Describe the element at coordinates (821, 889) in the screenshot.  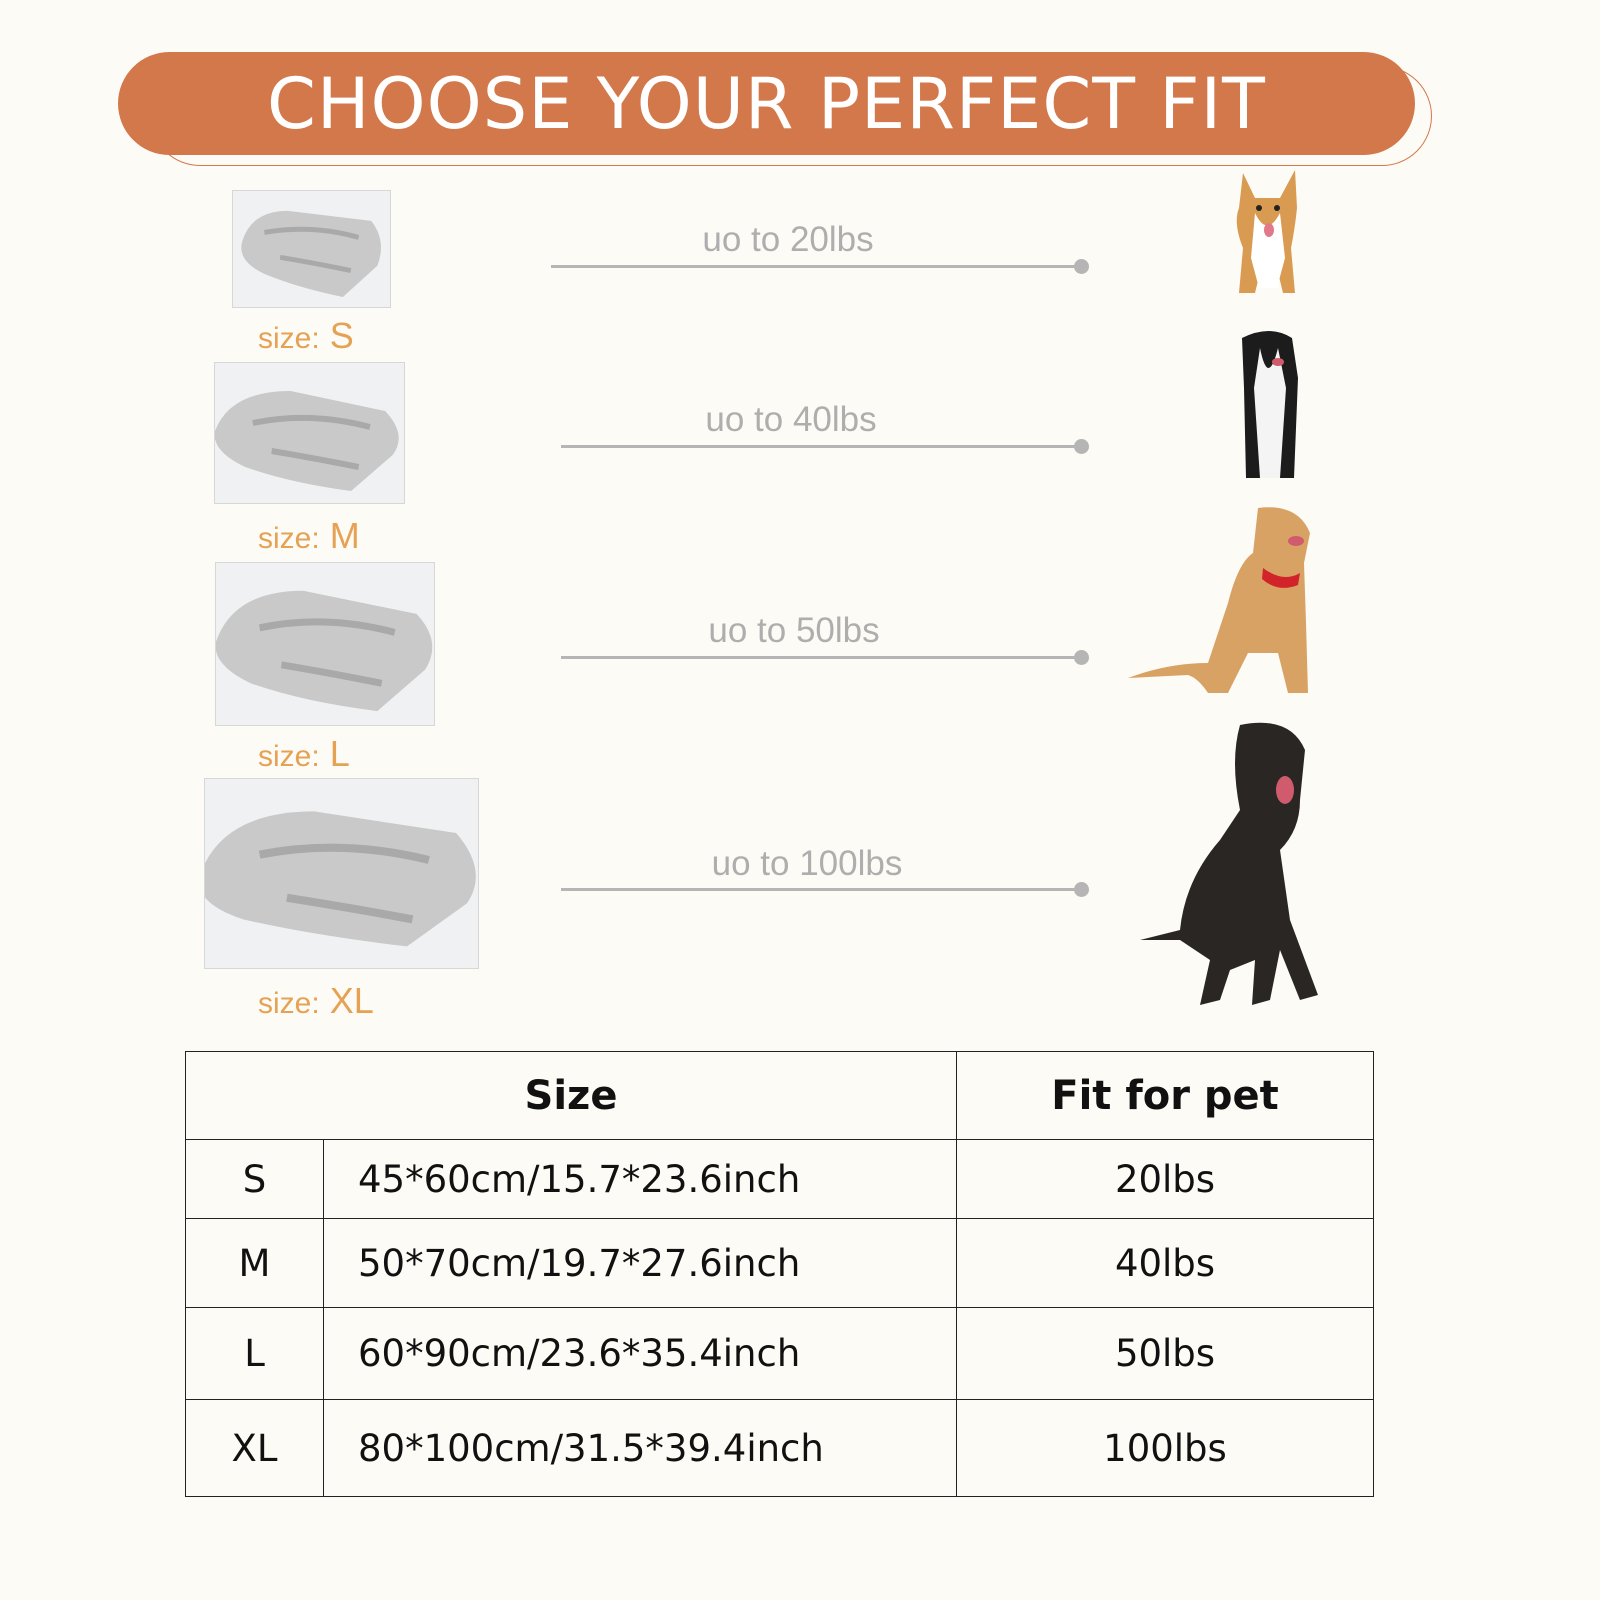
I see `weight-line-xl` at that location.